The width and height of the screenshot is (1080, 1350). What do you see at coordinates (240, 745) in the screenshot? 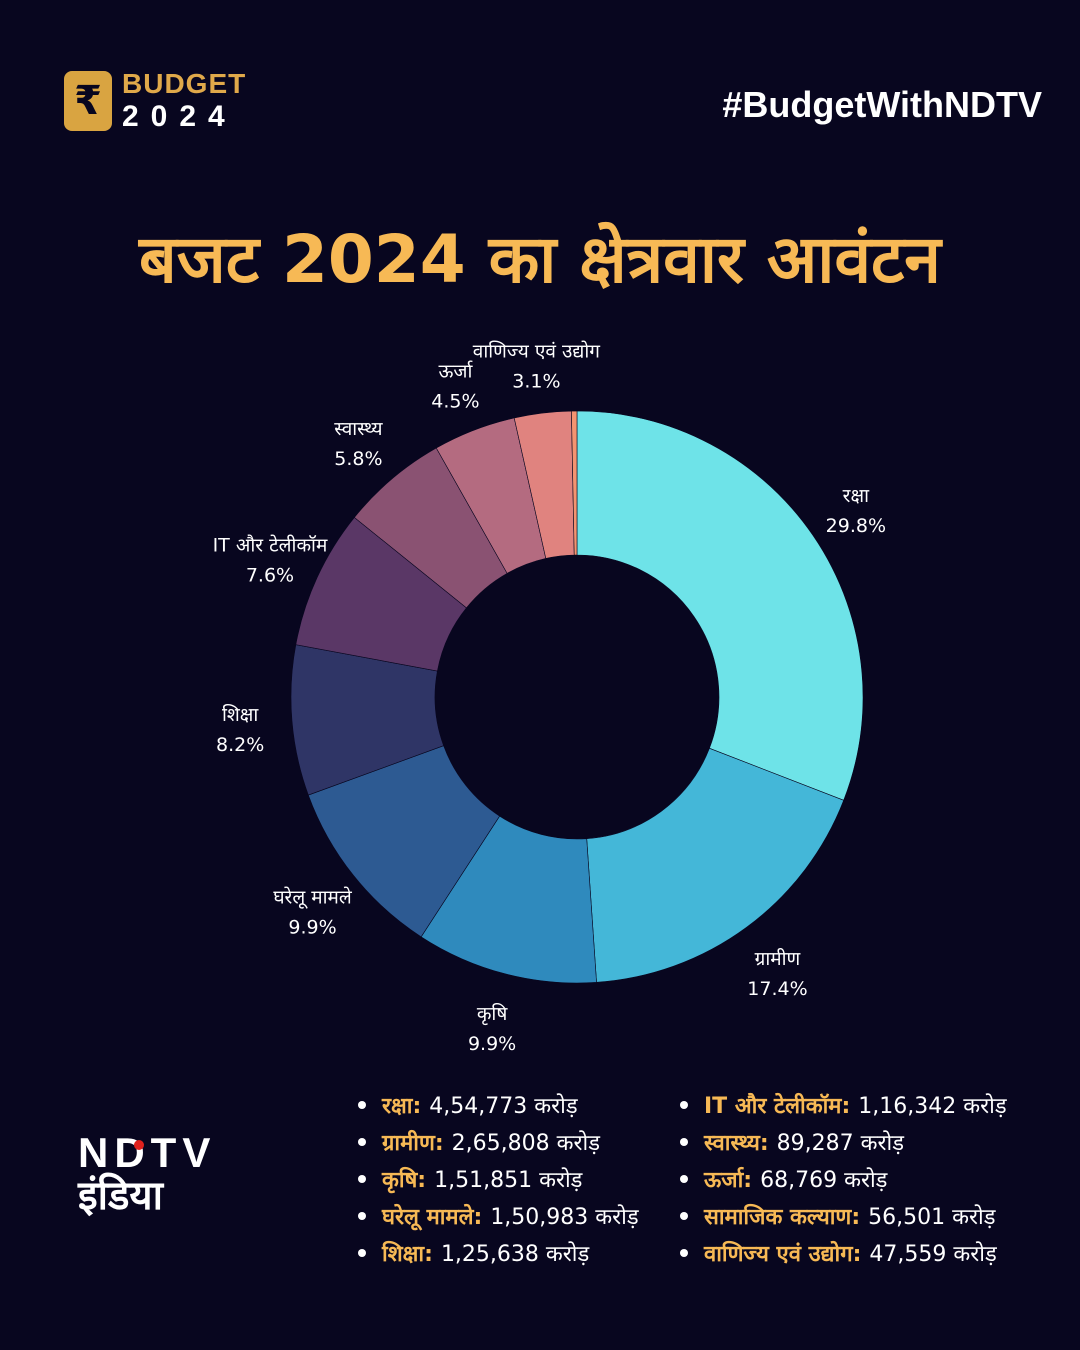
I see `slice-percent-label: 8.2%` at bounding box center [240, 745].